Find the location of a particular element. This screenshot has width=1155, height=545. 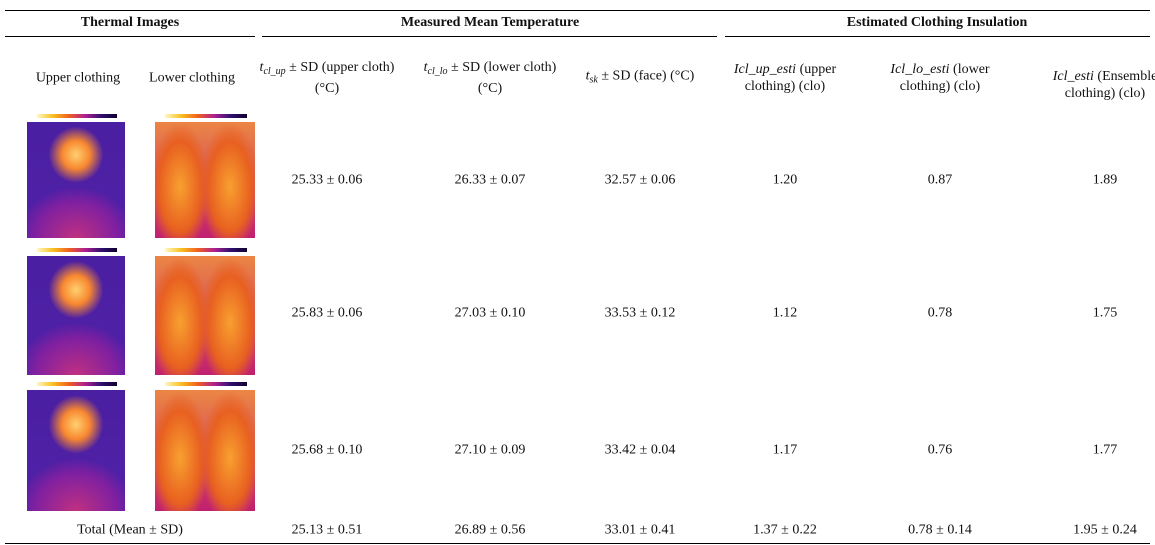

header-text: (lower clothing) (clo) is located at coordinates (944, 78).